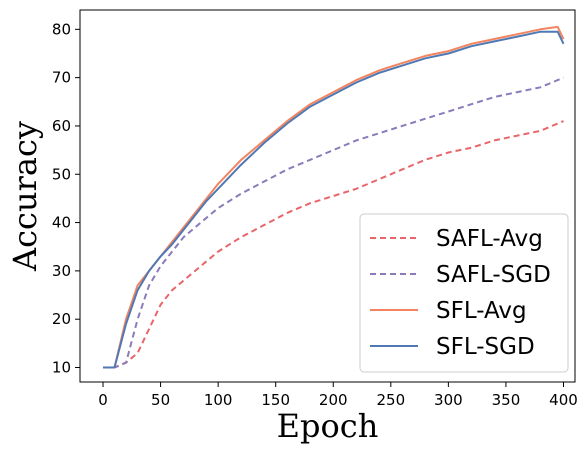  I want to click on y-axis-title: Accuracy, so click(25, 196).